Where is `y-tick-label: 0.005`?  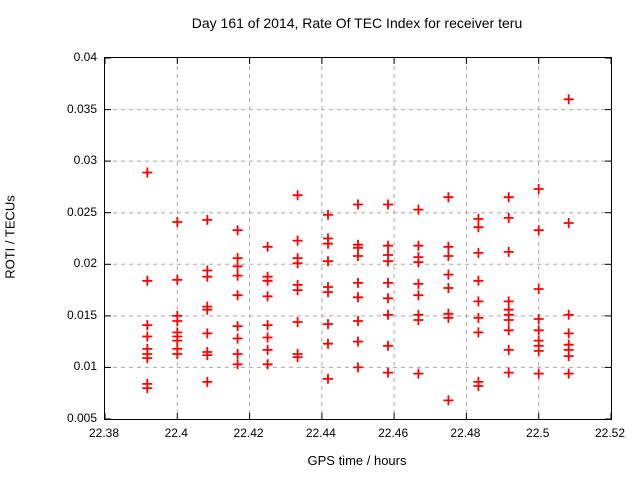 y-tick-label: 0.005 is located at coordinates (81, 418).